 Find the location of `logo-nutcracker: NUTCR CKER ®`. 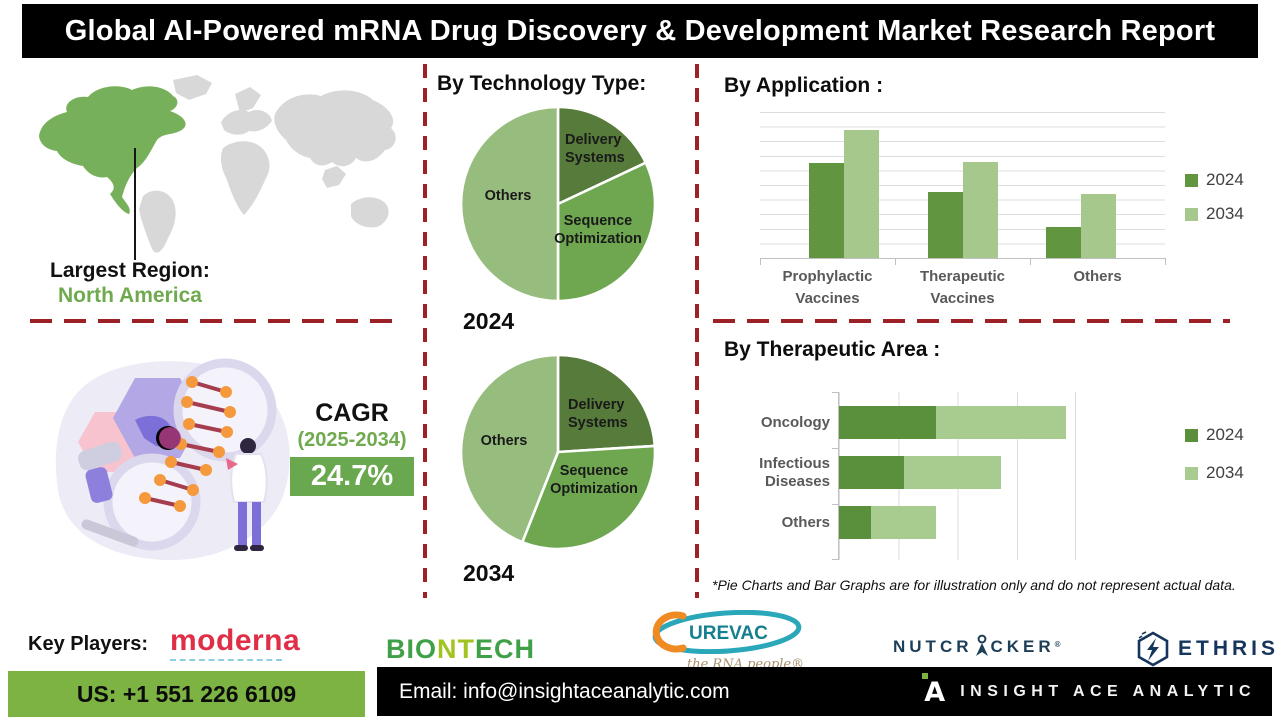

logo-nutcracker: NUTCR CKER ® is located at coordinates (977, 645).